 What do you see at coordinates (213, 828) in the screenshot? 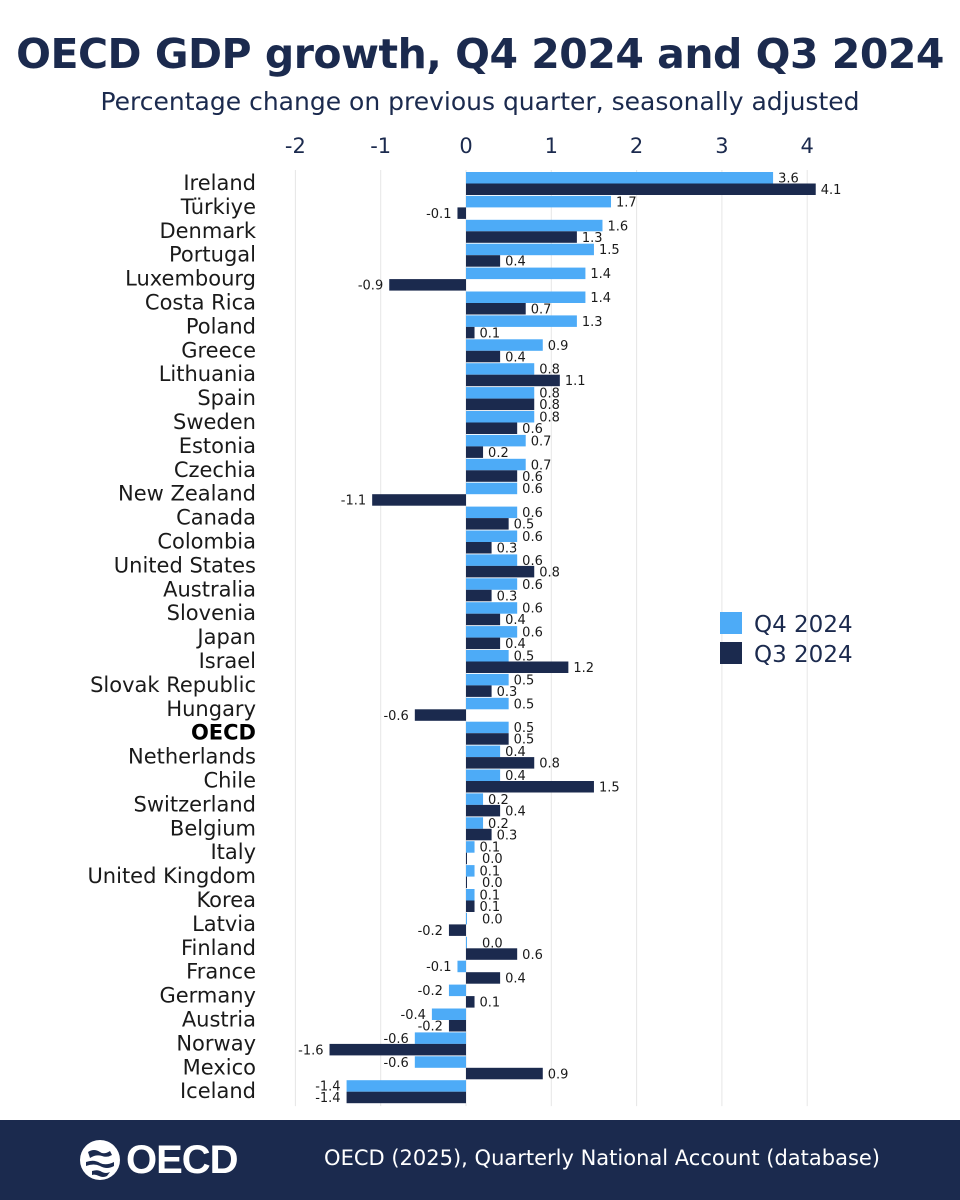
I see `category-label: Belgium` at bounding box center [213, 828].